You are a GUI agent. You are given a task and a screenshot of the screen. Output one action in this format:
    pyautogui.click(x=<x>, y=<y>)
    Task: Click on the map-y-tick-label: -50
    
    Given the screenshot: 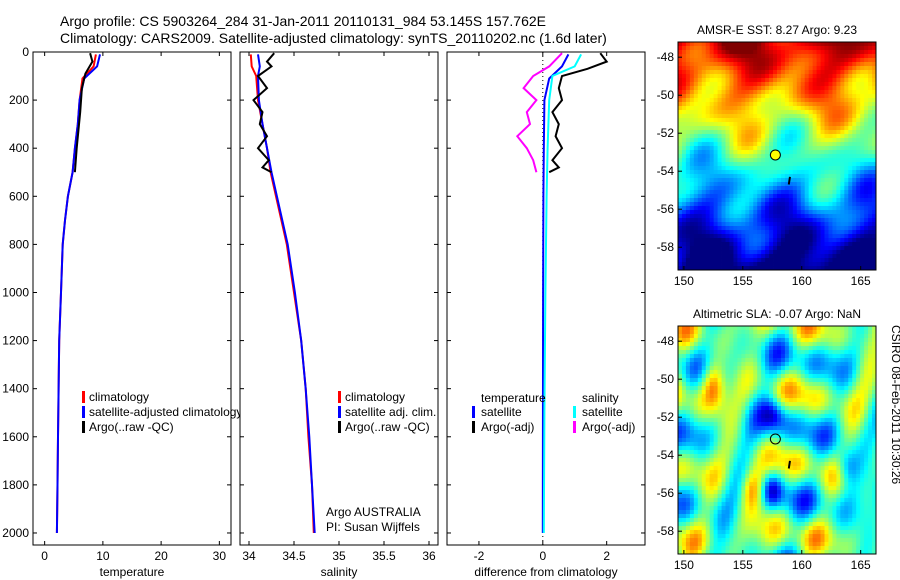 What is the action you would take?
    pyautogui.click(x=666, y=95)
    